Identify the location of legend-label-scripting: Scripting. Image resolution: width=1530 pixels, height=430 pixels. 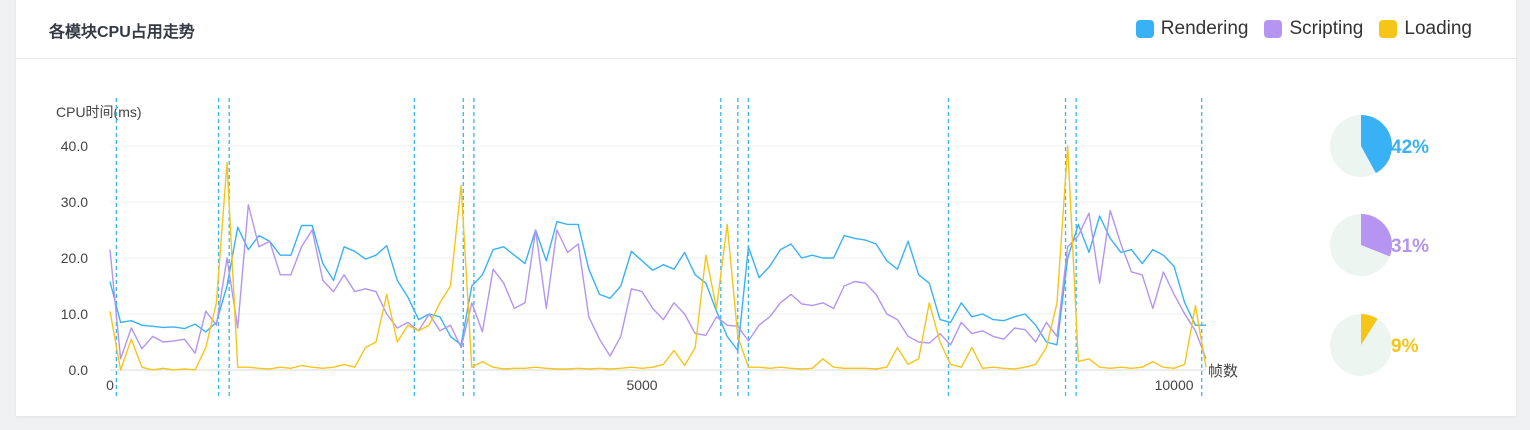
(1326, 28).